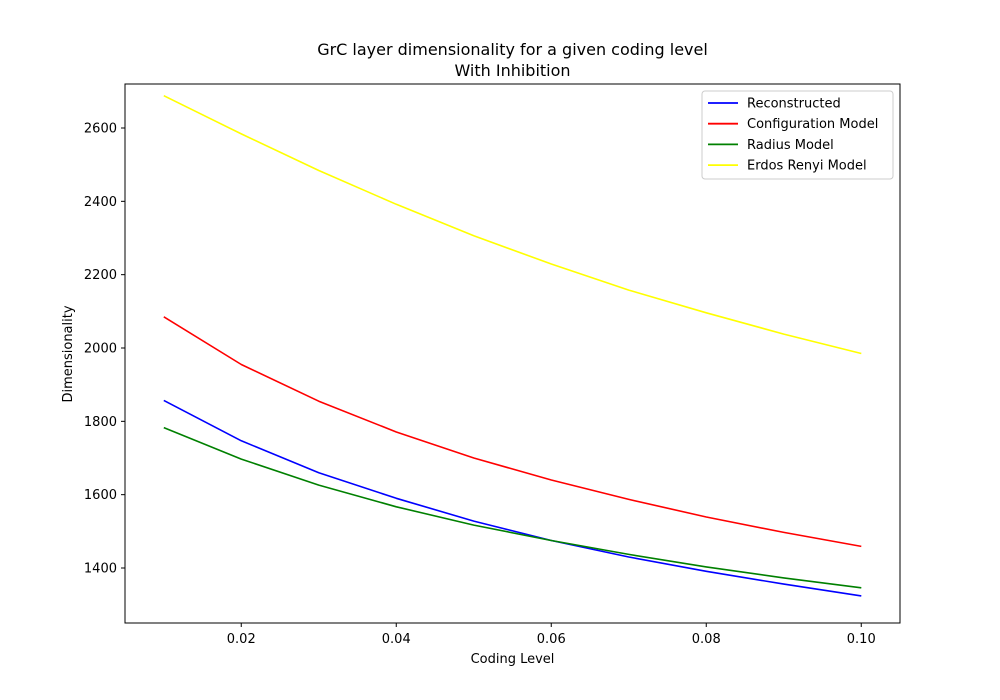  I want to click on y-tick-label: 2000, so click(100, 349).